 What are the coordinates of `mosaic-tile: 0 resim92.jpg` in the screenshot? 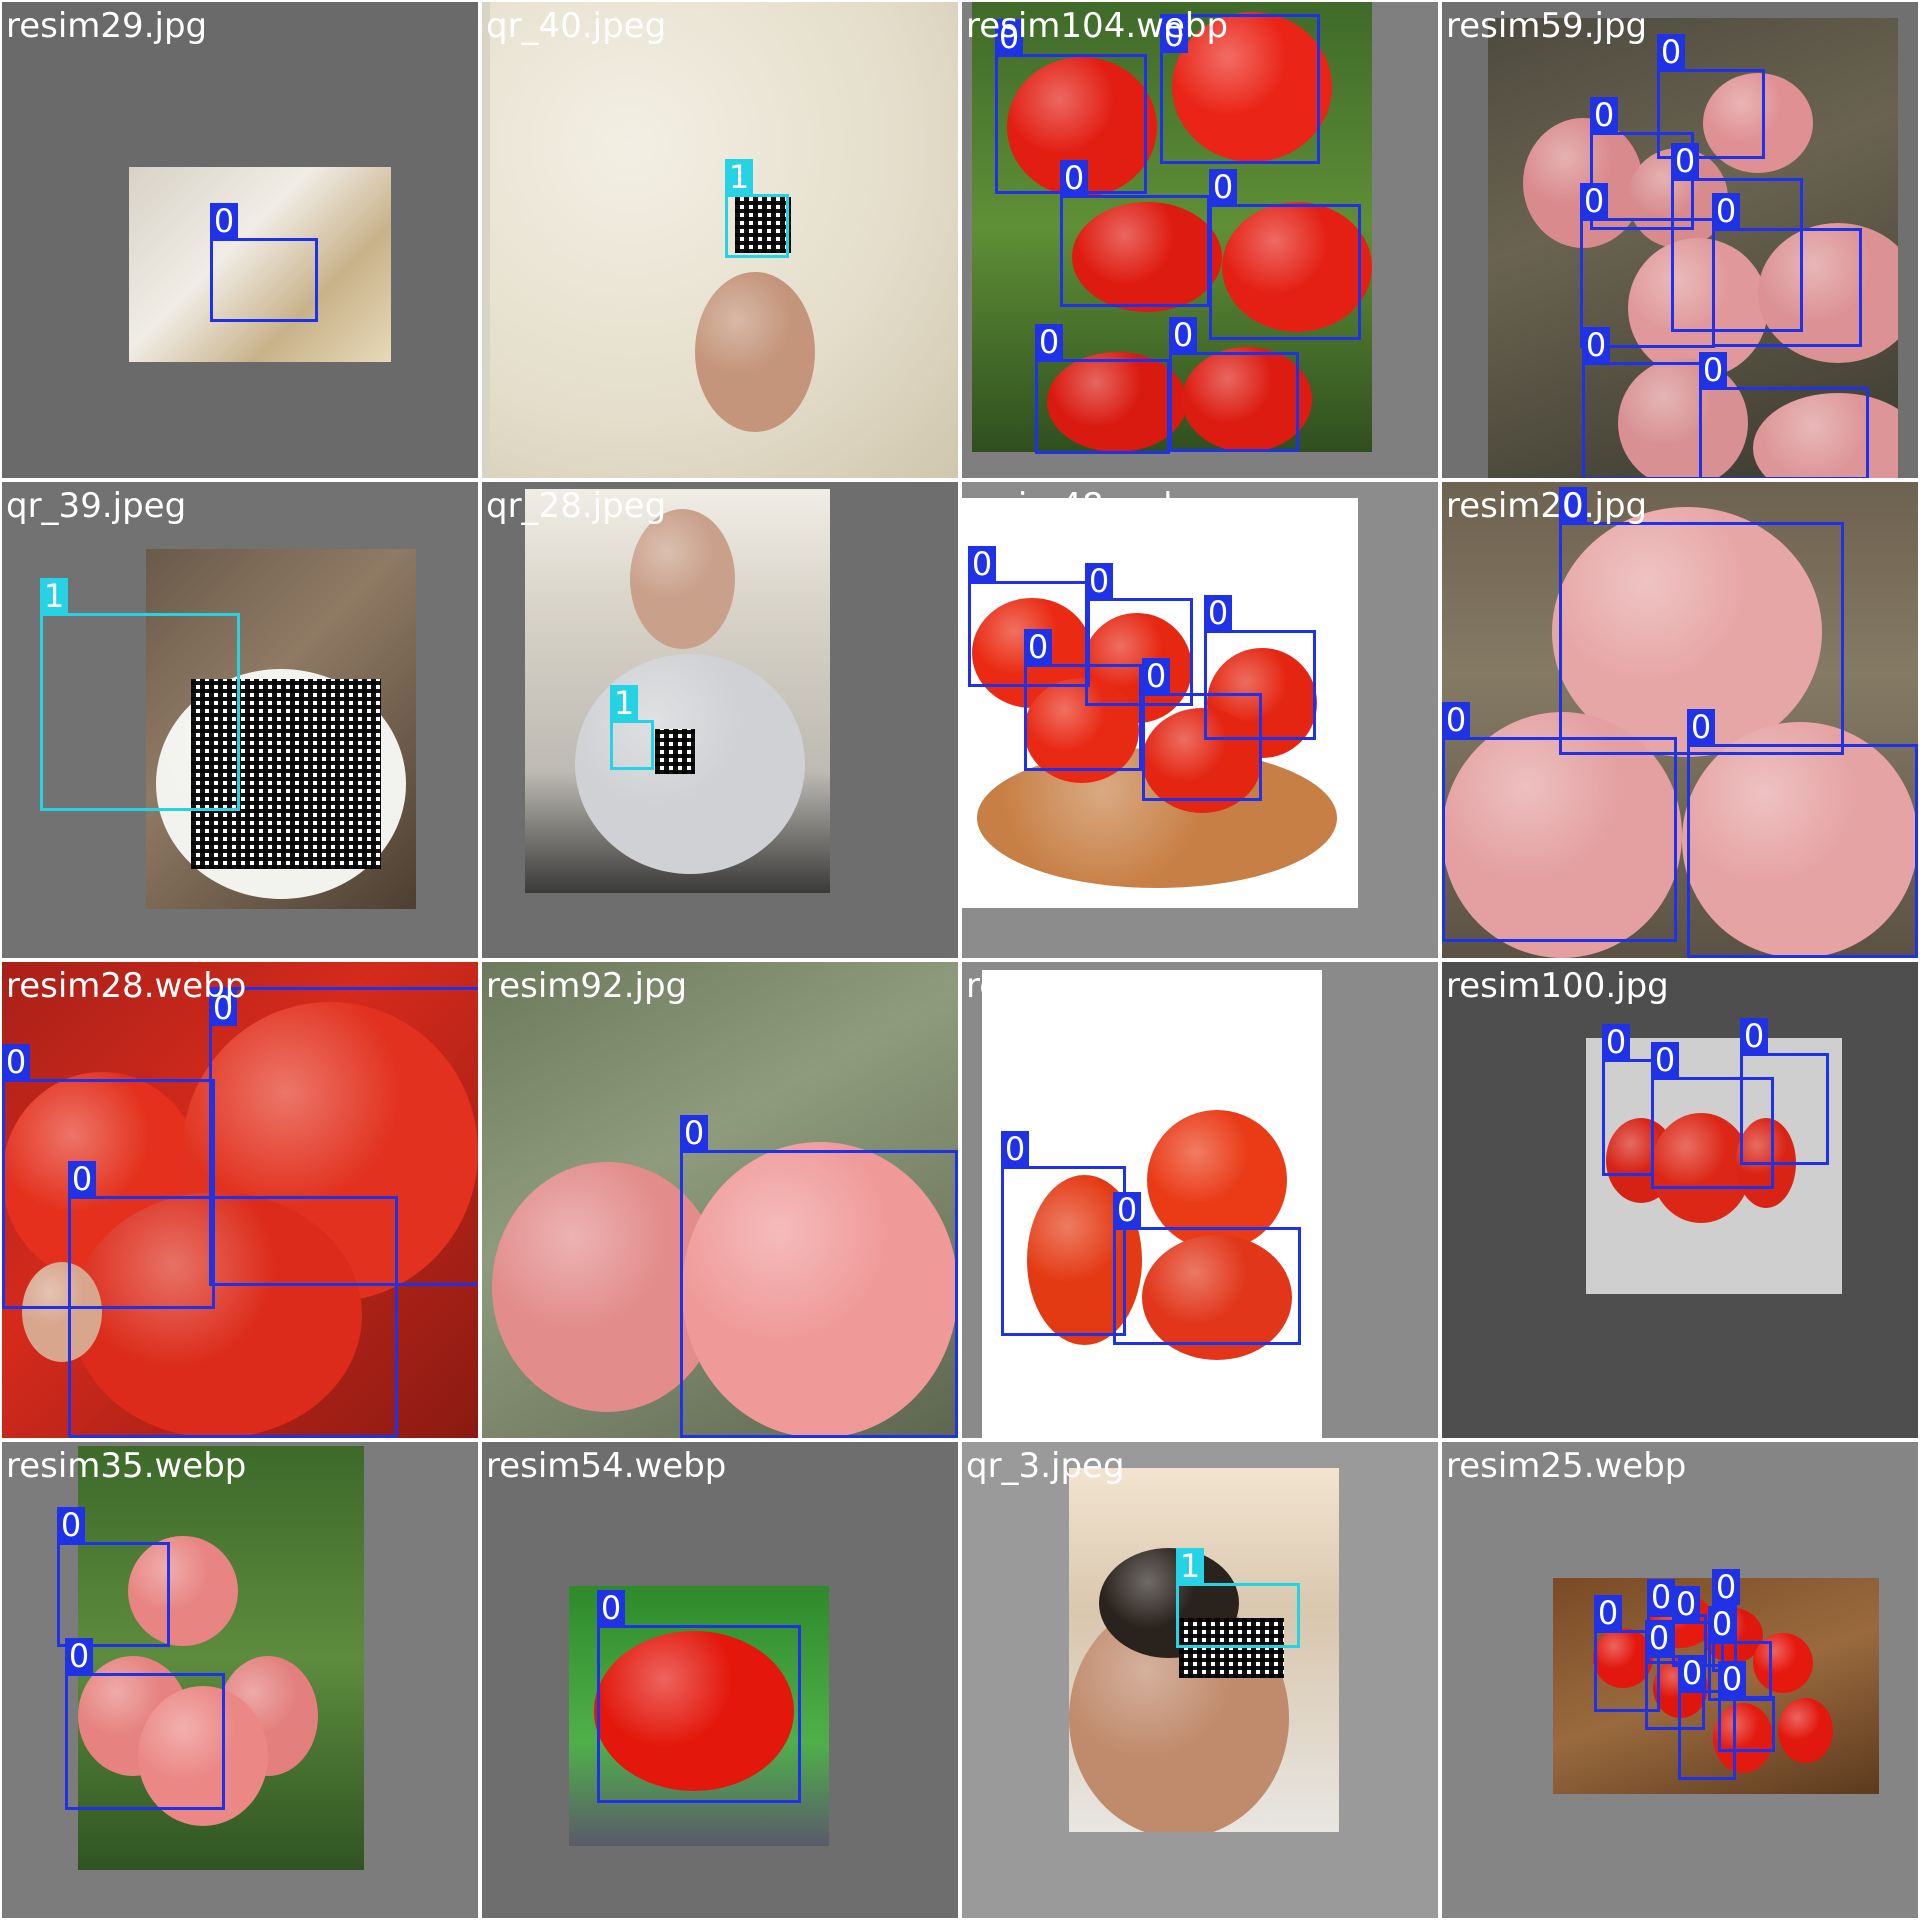 It's located at (720, 1200).